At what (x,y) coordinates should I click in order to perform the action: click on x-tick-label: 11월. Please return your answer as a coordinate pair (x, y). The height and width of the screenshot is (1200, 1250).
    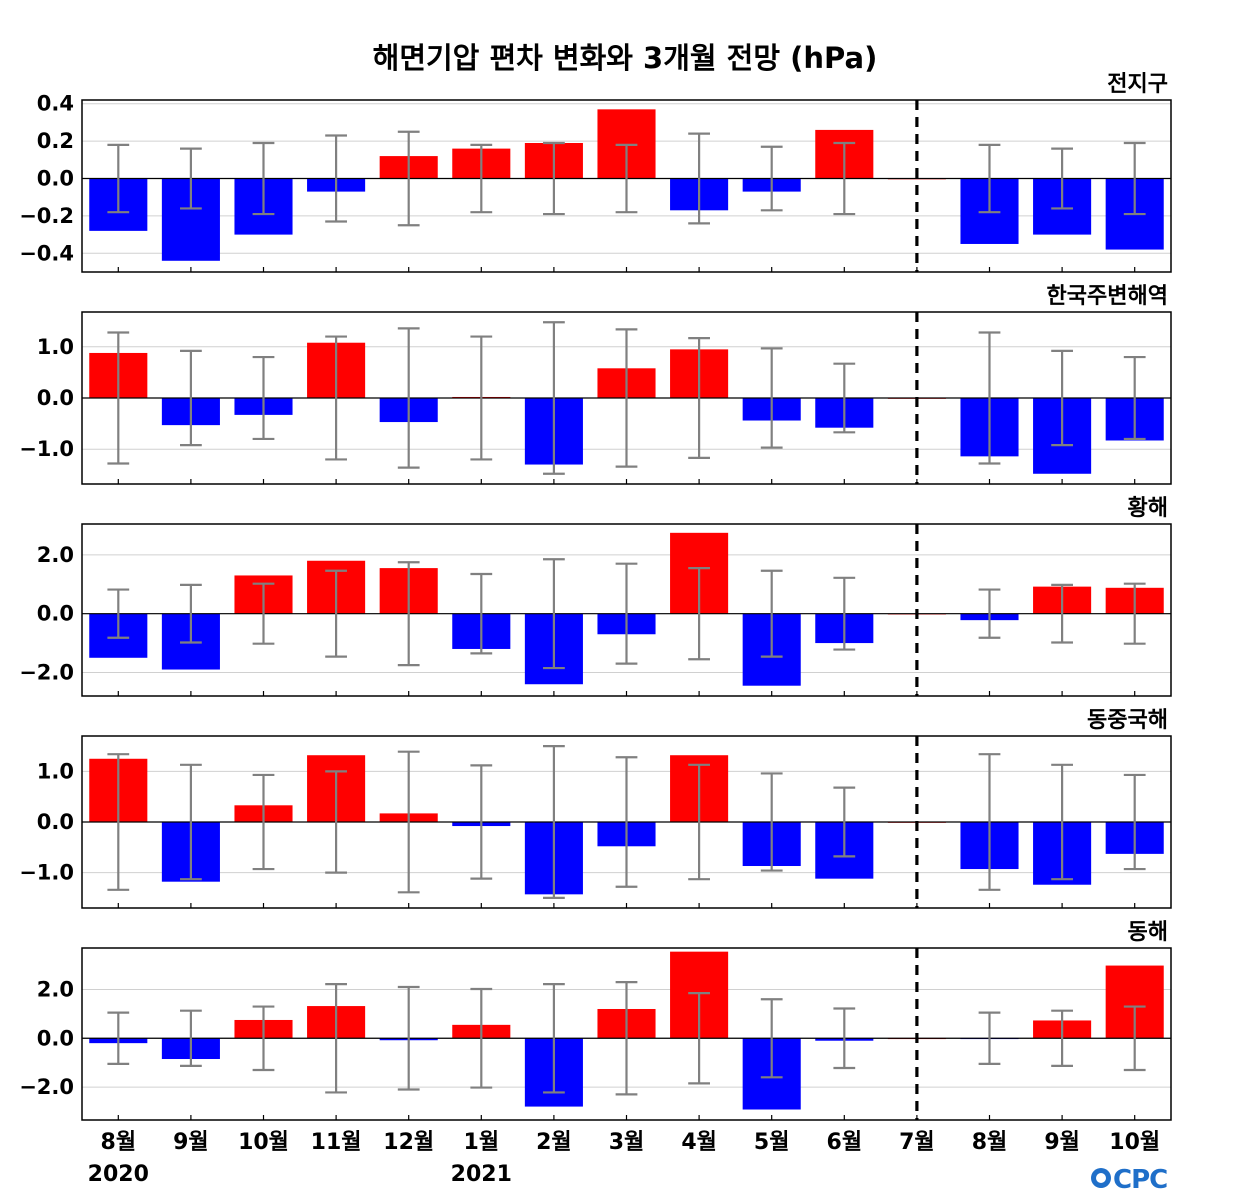
    Looking at the image, I should click on (336, 1142).